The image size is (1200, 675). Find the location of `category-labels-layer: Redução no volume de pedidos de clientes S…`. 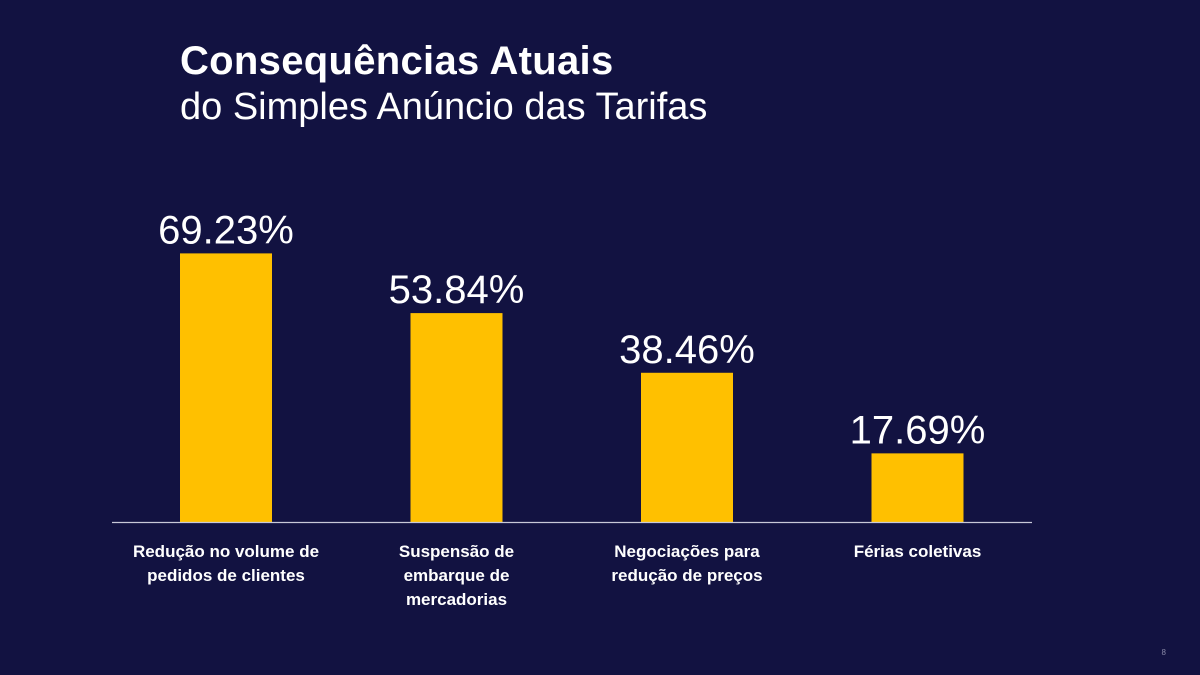

category-labels-layer: Redução no volume de pedidos de clientes S… is located at coordinates (557, 575).